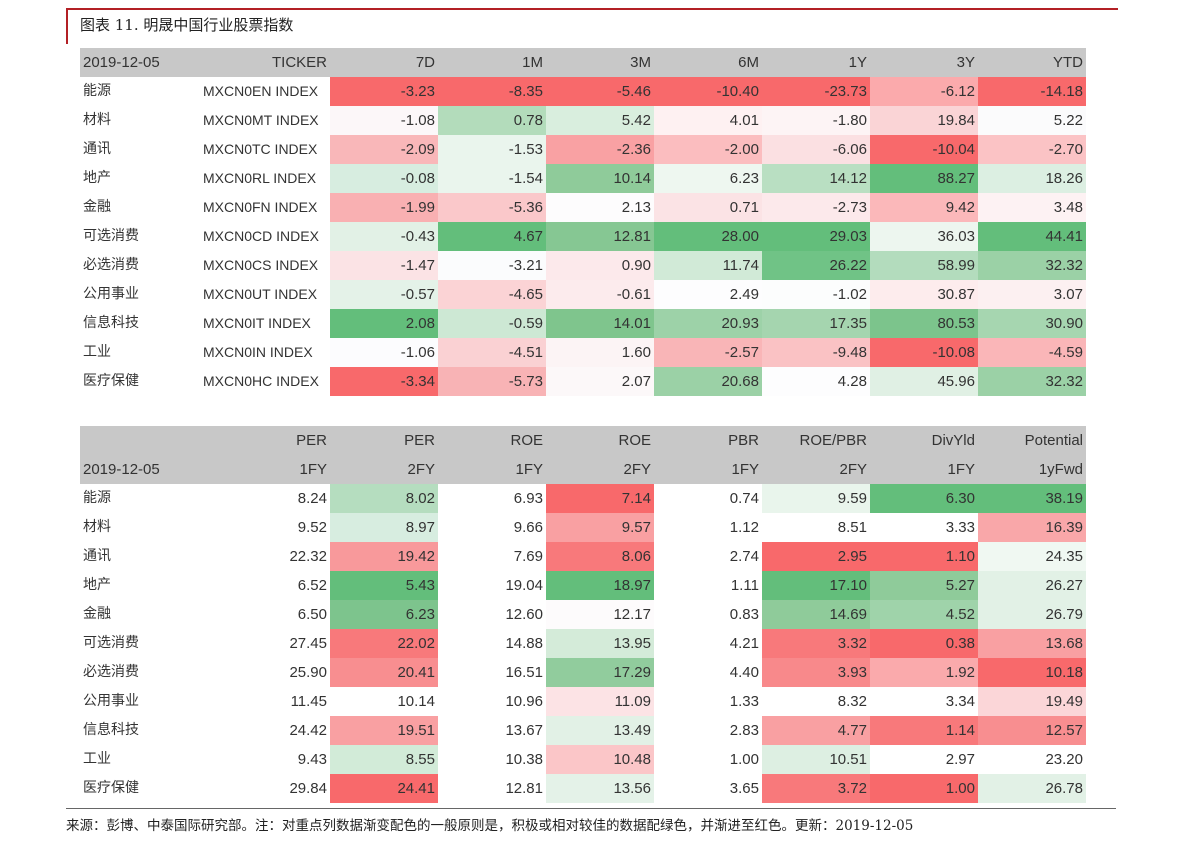 This screenshot has height=849, width=1191. Describe the element at coordinates (384, 614) in the screenshot. I see `value-cell: 6.23` at that location.